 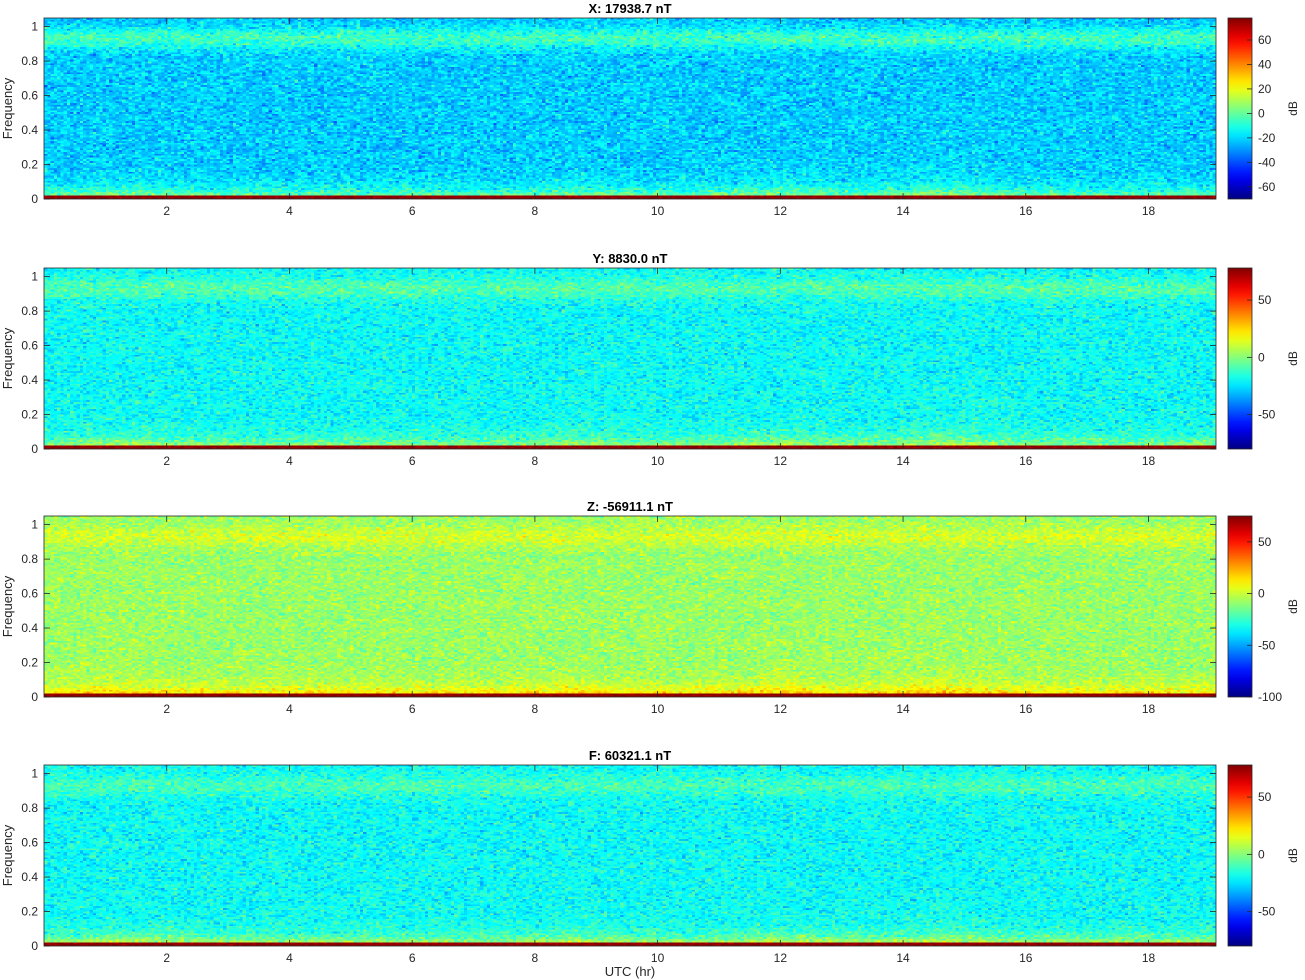 I want to click on colorbar-tick-label: 60, so click(x=1265, y=40).